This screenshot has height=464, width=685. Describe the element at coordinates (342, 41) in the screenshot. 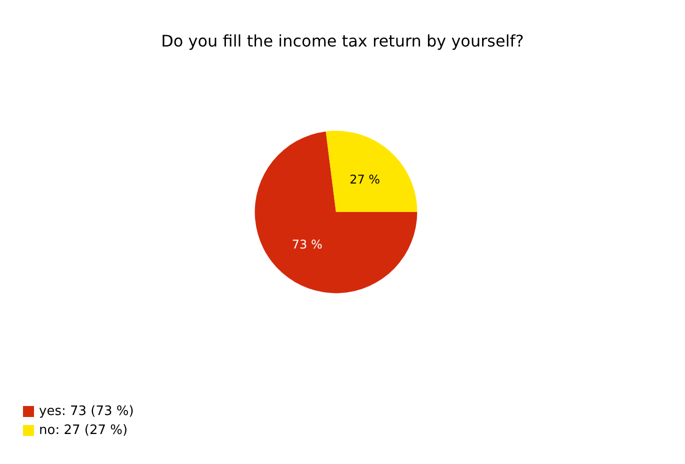

I see `chart-title: Do you fill the income tax return by yourself?` at that location.